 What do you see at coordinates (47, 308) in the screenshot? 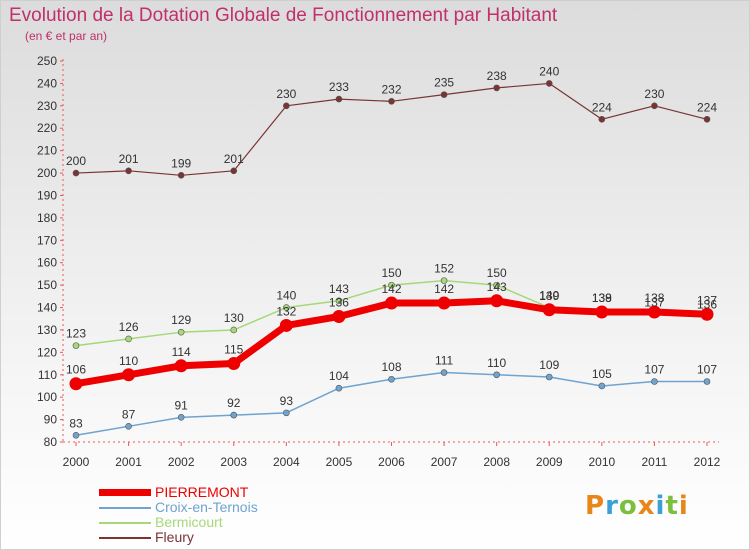
I see `y-tick-label: 140` at bounding box center [47, 308].